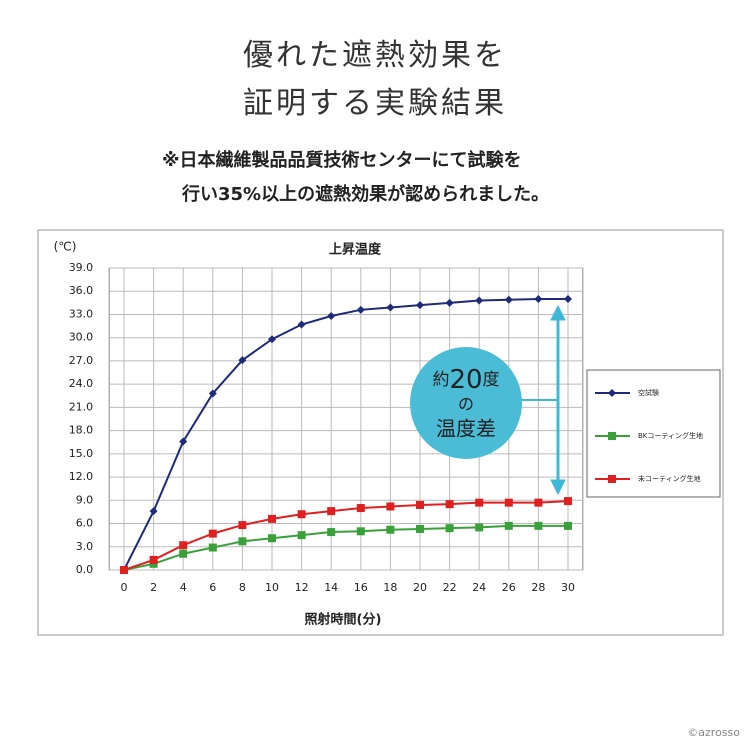  What do you see at coordinates (450, 587) in the screenshot?
I see `x-tick-label: 22` at bounding box center [450, 587].